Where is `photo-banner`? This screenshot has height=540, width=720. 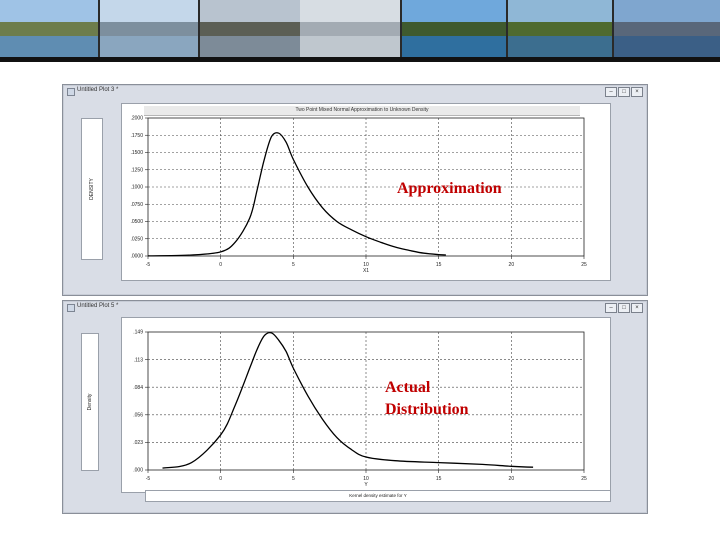 photo-banner is located at coordinates (360, 28).